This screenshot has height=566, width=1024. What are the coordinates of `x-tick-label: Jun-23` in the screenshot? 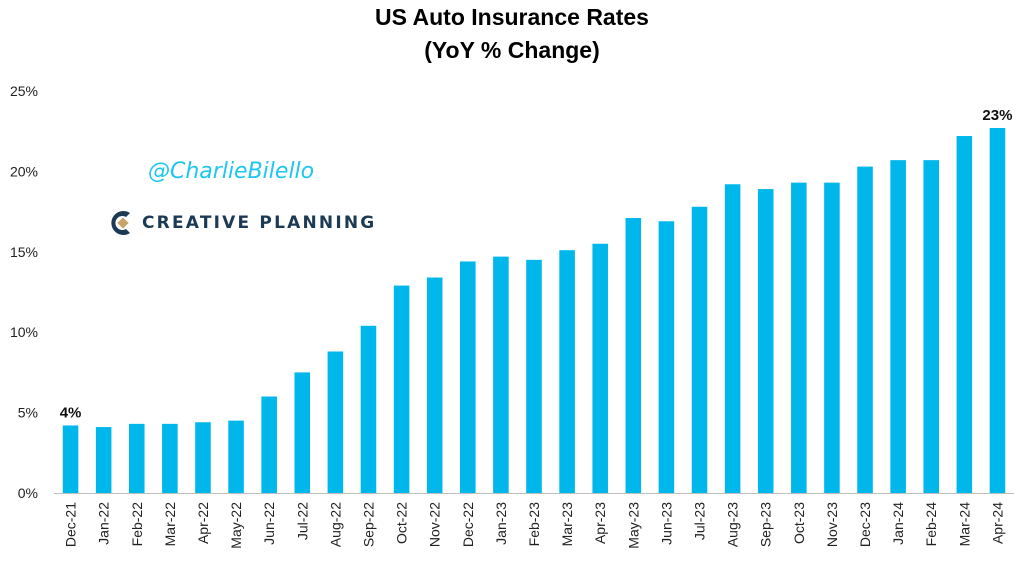 It's located at (666, 523).